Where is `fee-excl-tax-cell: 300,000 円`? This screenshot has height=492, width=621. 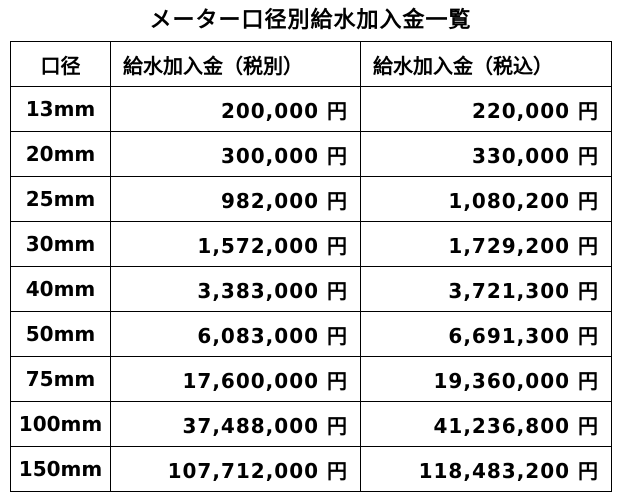
fee-excl-tax-cell: 300,000 円 is located at coordinates (235, 154).